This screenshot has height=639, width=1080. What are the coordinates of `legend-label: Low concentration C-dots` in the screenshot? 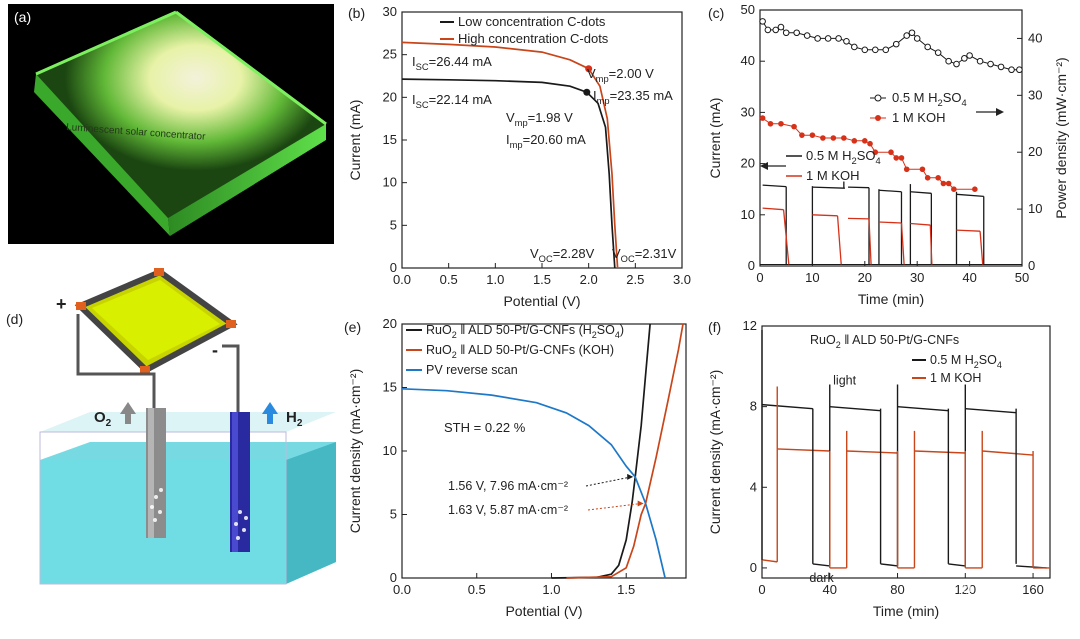 It's located at (532, 21).